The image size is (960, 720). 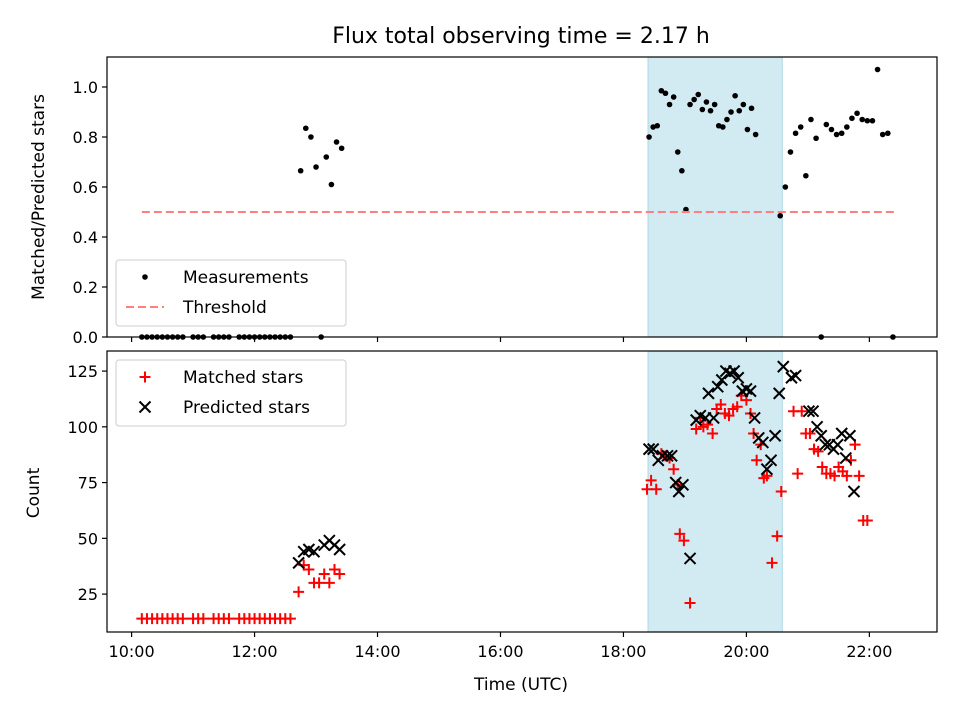 I want to click on top-y-tick-label: 0.0, so click(x=85, y=337).